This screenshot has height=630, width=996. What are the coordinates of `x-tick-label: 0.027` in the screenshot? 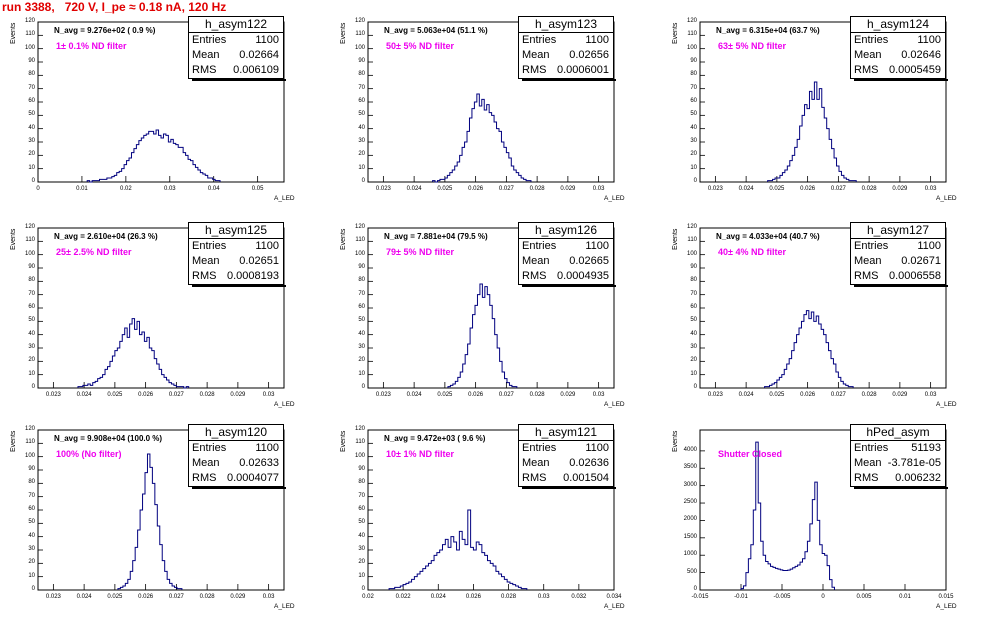 It's located at (506, 189).